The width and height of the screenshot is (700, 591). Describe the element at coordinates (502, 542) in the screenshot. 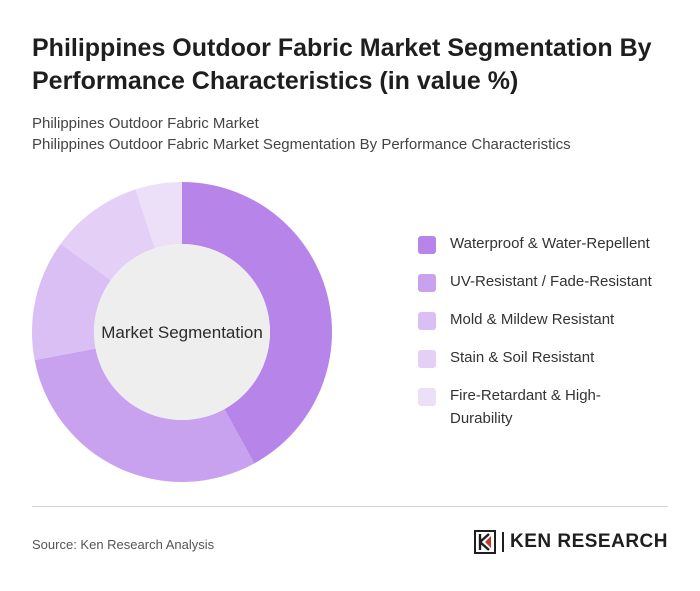

I see `brand-separator` at that location.